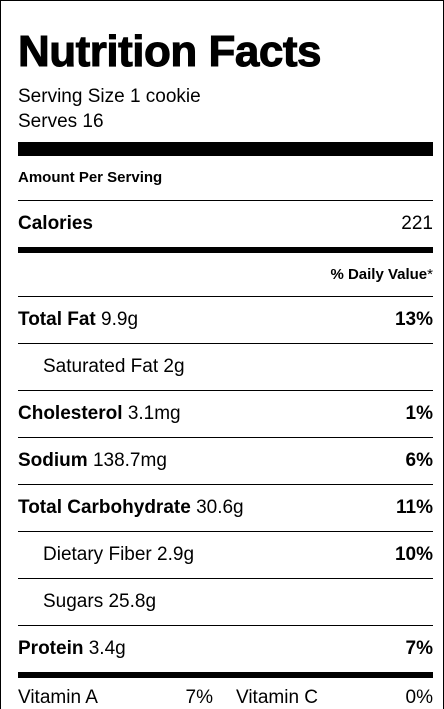 Image resolution: width=444 pixels, height=709 pixels. I want to click on nutrient-amount: 2.9g, so click(176, 554).